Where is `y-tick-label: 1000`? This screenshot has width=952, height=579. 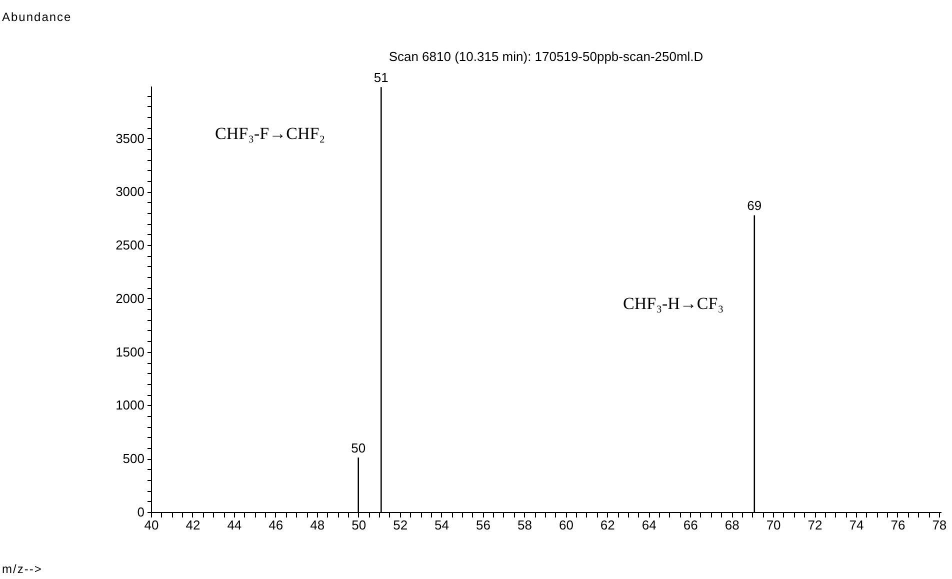 y-tick-label: 1000 is located at coordinates (130, 405).